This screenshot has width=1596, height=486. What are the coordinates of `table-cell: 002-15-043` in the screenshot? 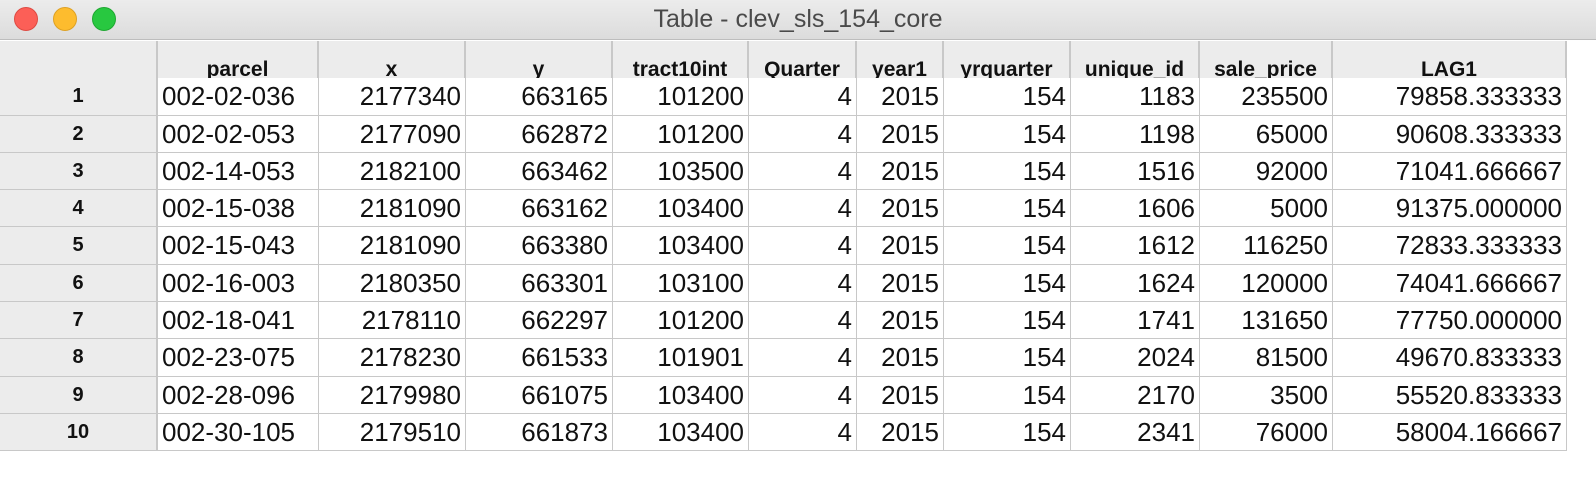 It's located at (238, 246).